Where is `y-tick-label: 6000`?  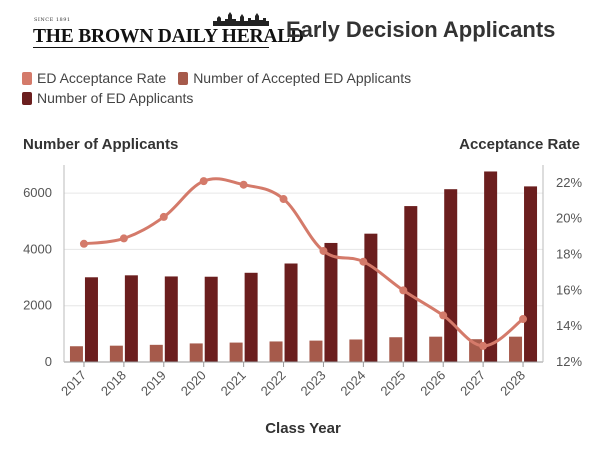
y-tick-label: 6000 is located at coordinates (37, 192).